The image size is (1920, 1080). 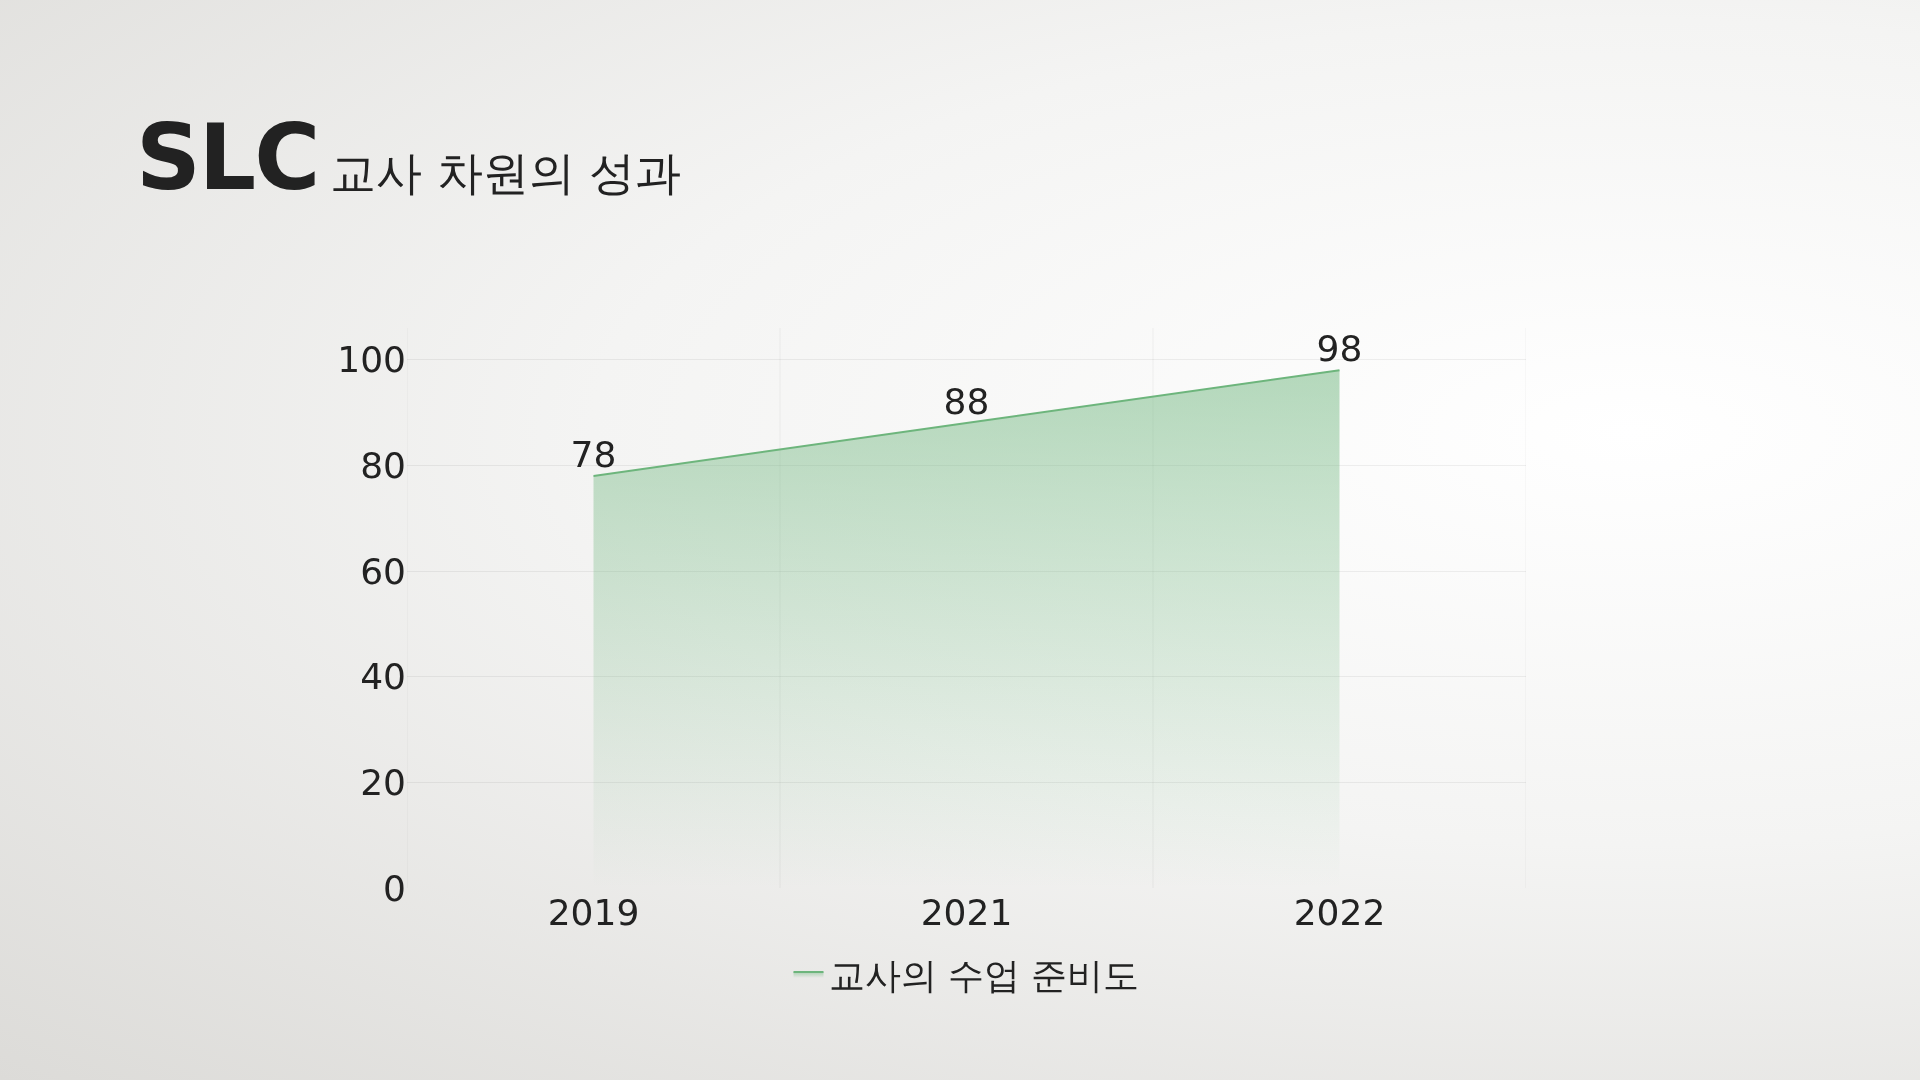 What do you see at coordinates (383, 571) in the screenshot?
I see `y-tick-label: 60` at bounding box center [383, 571].